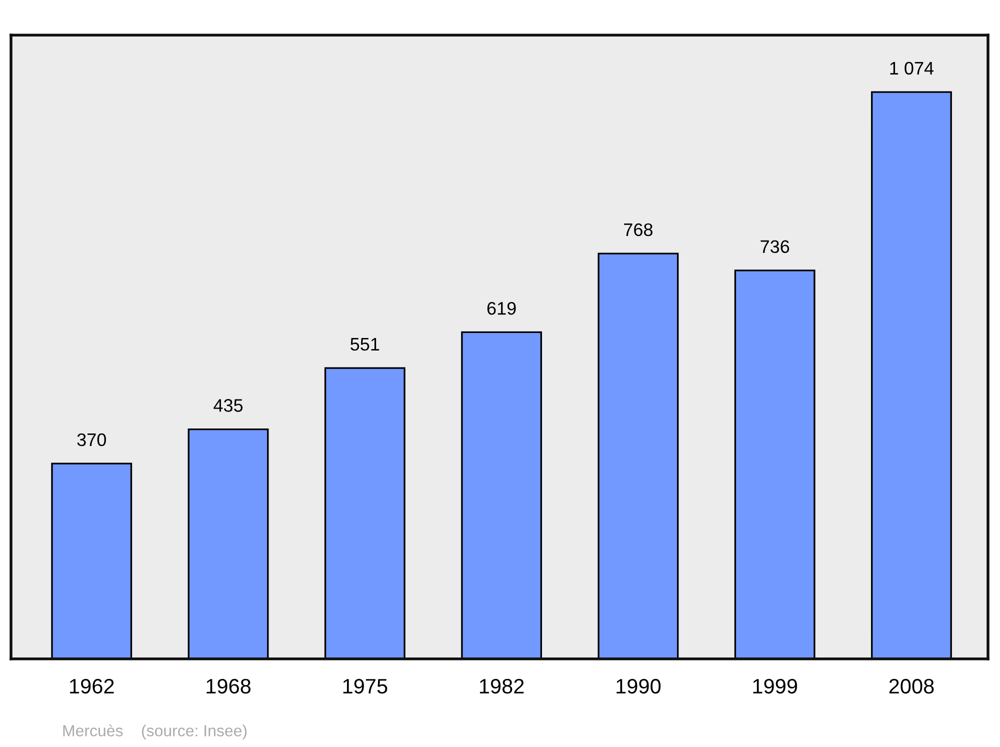 This screenshot has width=1000, height=747. What do you see at coordinates (228, 405) in the screenshot?
I see `data-label: 435` at bounding box center [228, 405].